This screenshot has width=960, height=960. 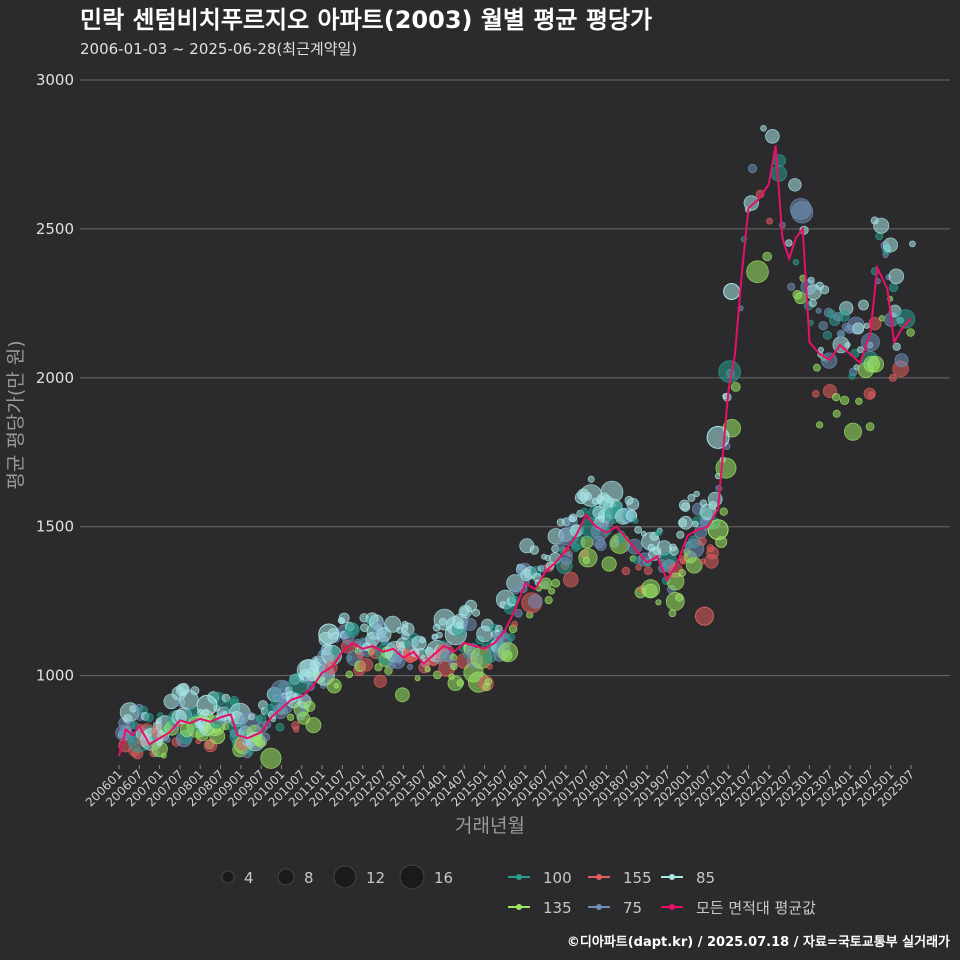 What do you see at coordinates (337, 877) in the screenshot?
I see `size-legend: 4 8 12 16` at bounding box center [337, 877].